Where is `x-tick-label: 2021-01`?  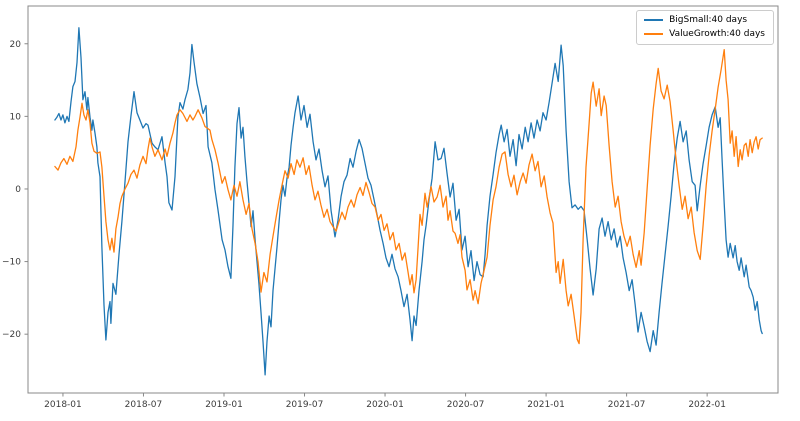
x-tick-label: 2021-01 is located at coordinates (546, 405).